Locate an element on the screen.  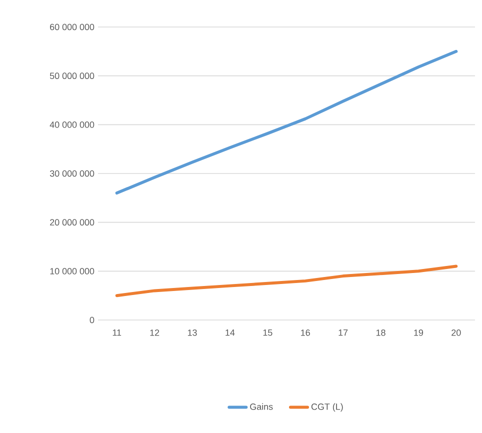
x-tick-label: 11 is located at coordinates (117, 332).